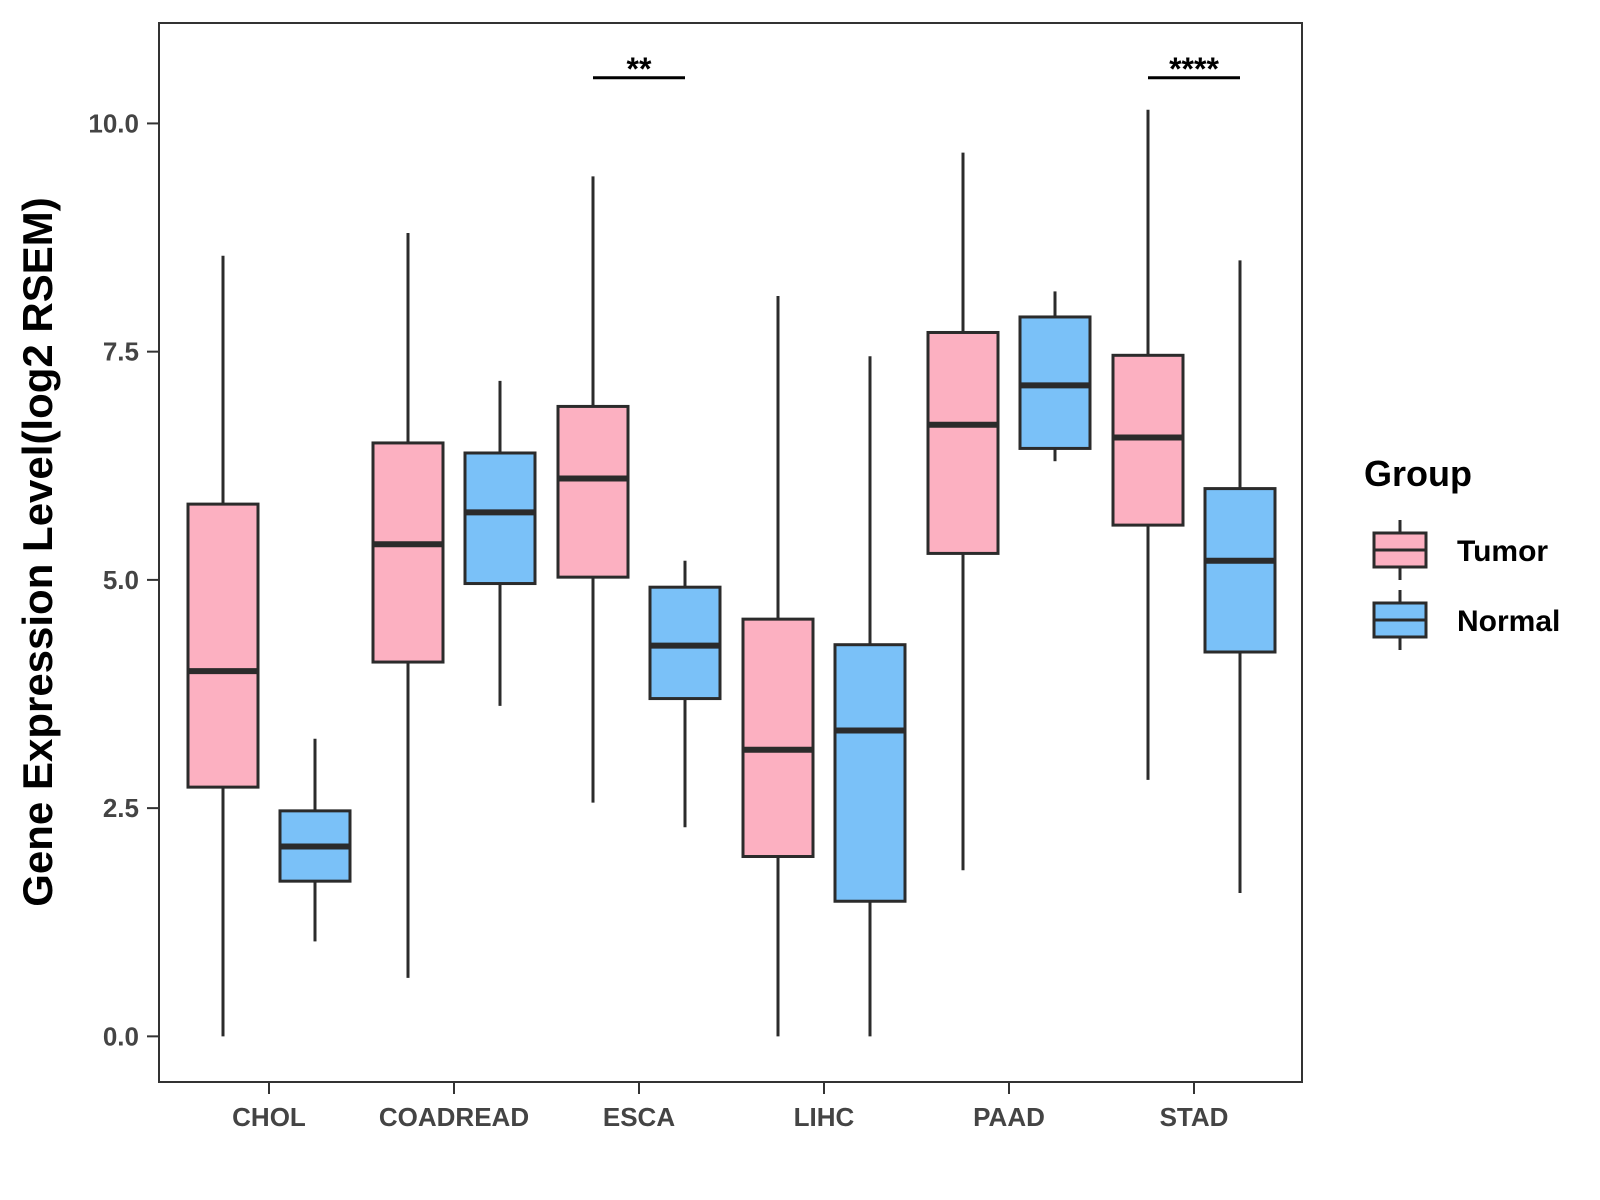 The height and width of the screenshot is (1200, 1600). I want to click on x-tick-label-esca: ESCA, so click(639, 1117).